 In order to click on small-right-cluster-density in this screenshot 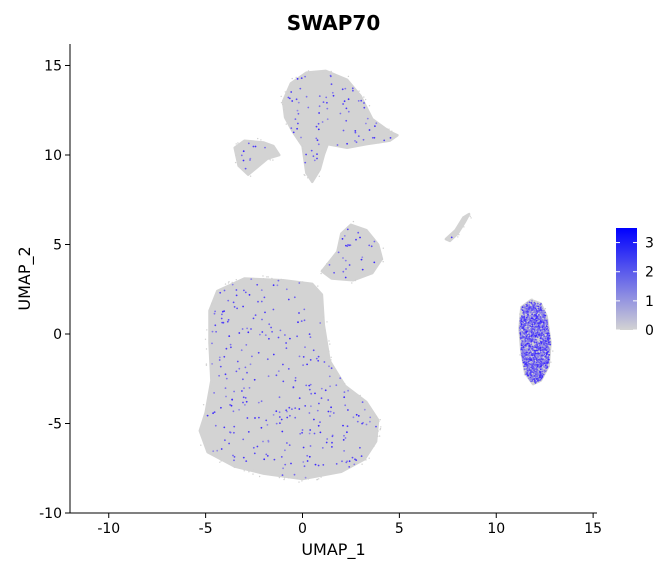, I will do `click(457, 227)`.